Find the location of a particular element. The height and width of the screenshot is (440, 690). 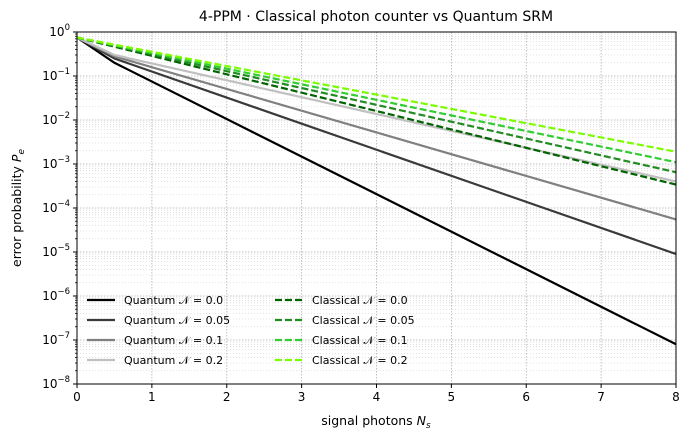

y-tick-label: 10⁰ is located at coordinates (59, 31).